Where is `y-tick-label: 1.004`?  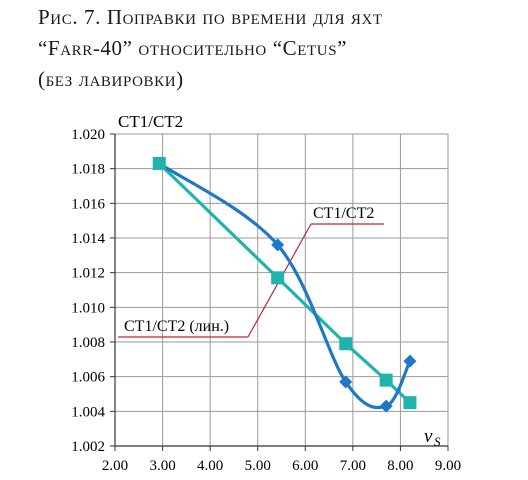
y-tick-label: 1.004 is located at coordinates (88, 412).